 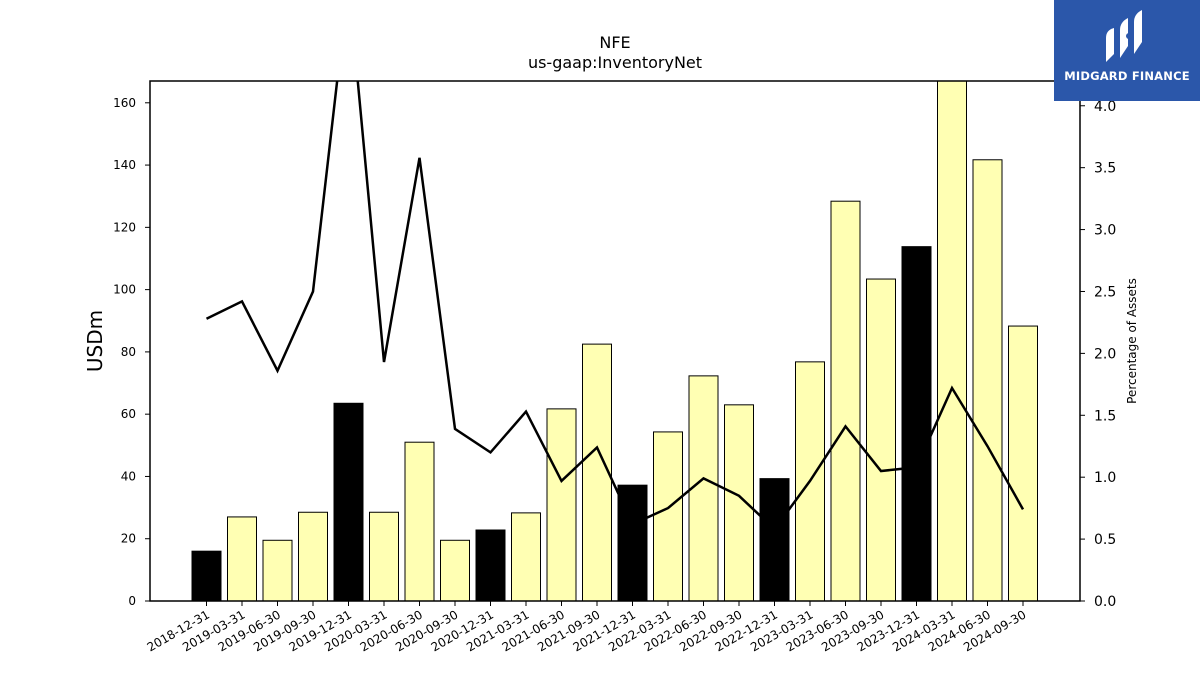 I want to click on y-right-tick-label: 1.5, so click(x=1105, y=416).